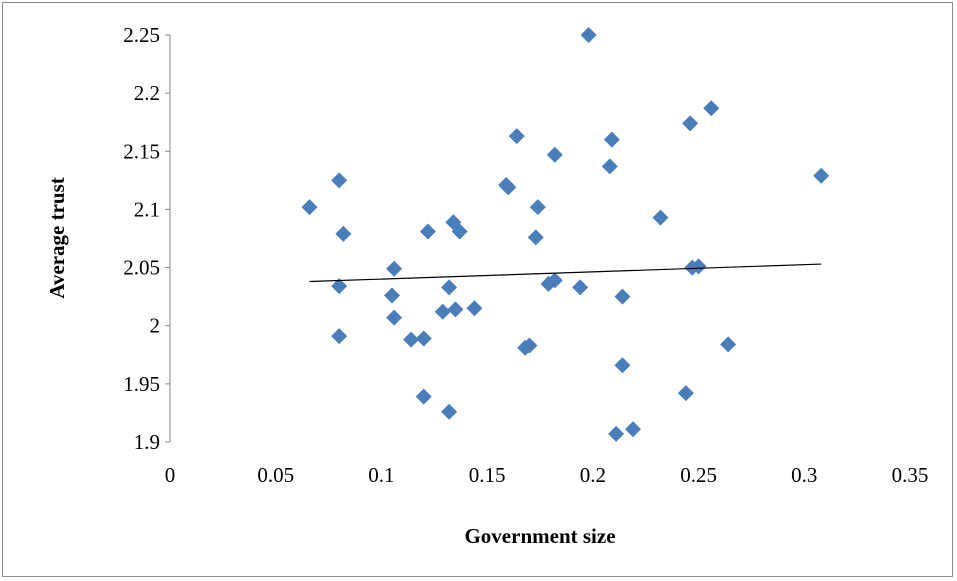  What do you see at coordinates (804, 475) in the screenshot?
I see `x-tick-label: 0.3` at bounding box center [804, 475].